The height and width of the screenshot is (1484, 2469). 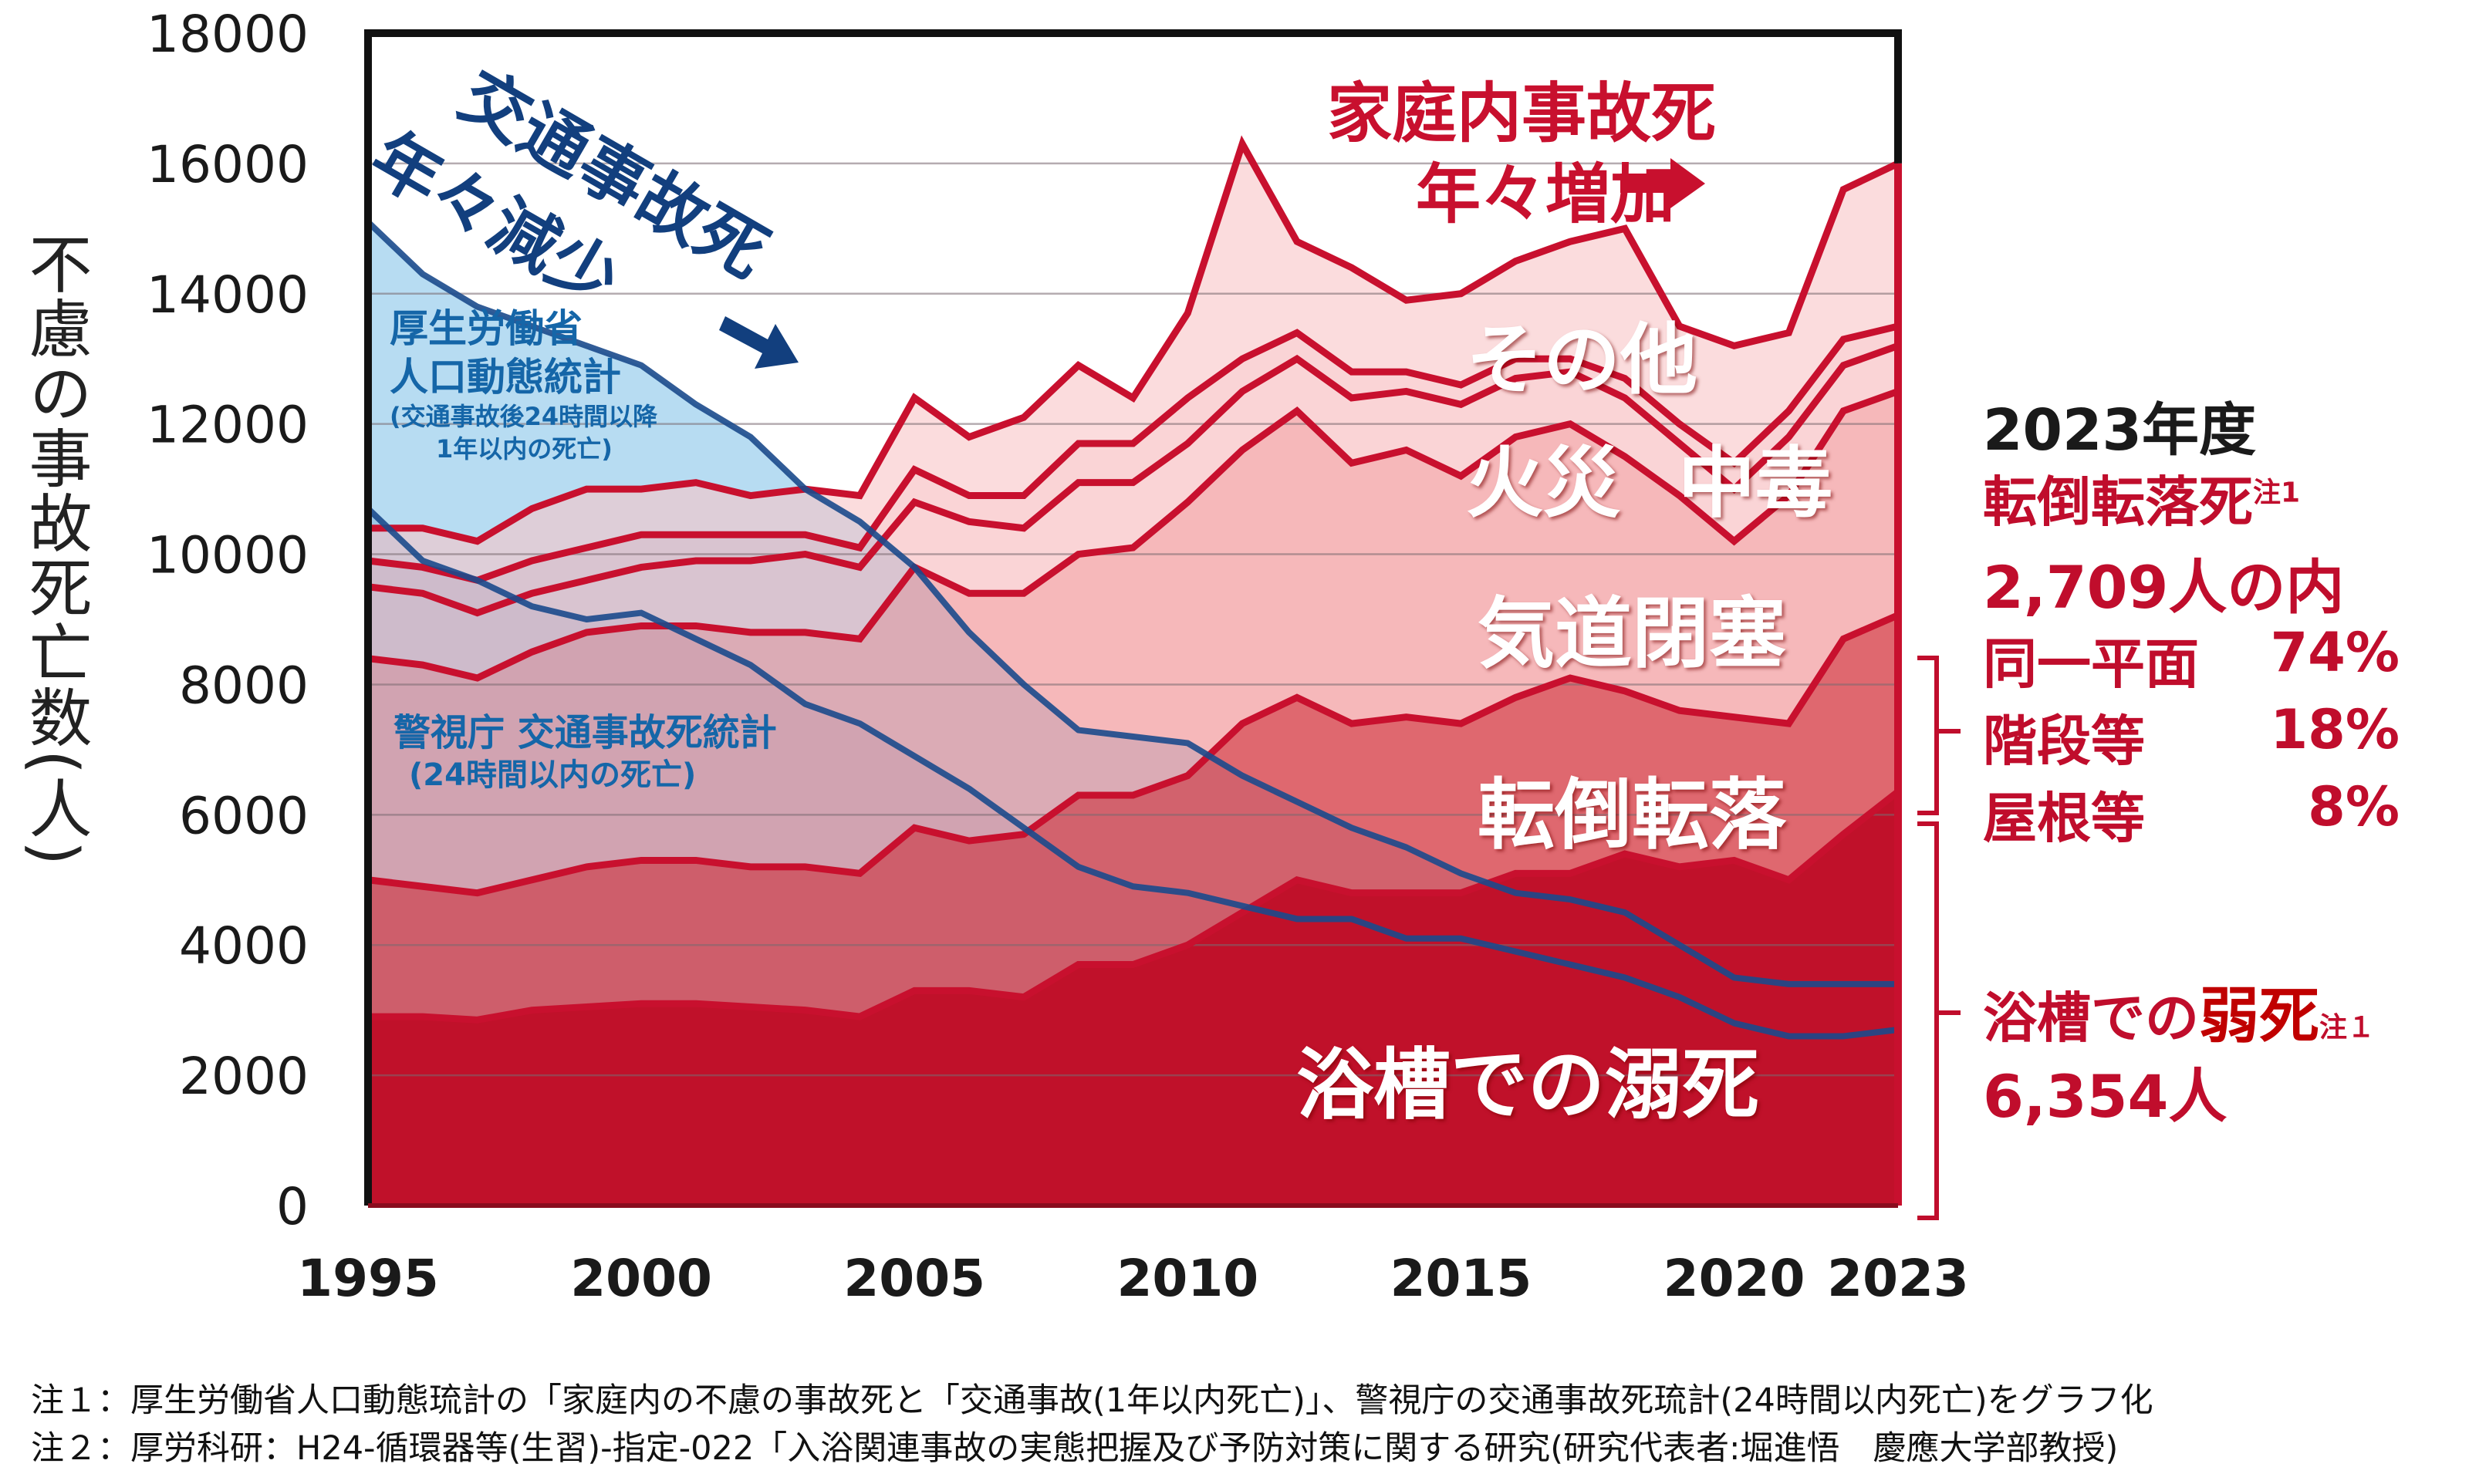 What do you see at coordinates (2335, 729) in the screenshot?
I see `breakdown-pct: 18%` at bounding box center [2335, 729].